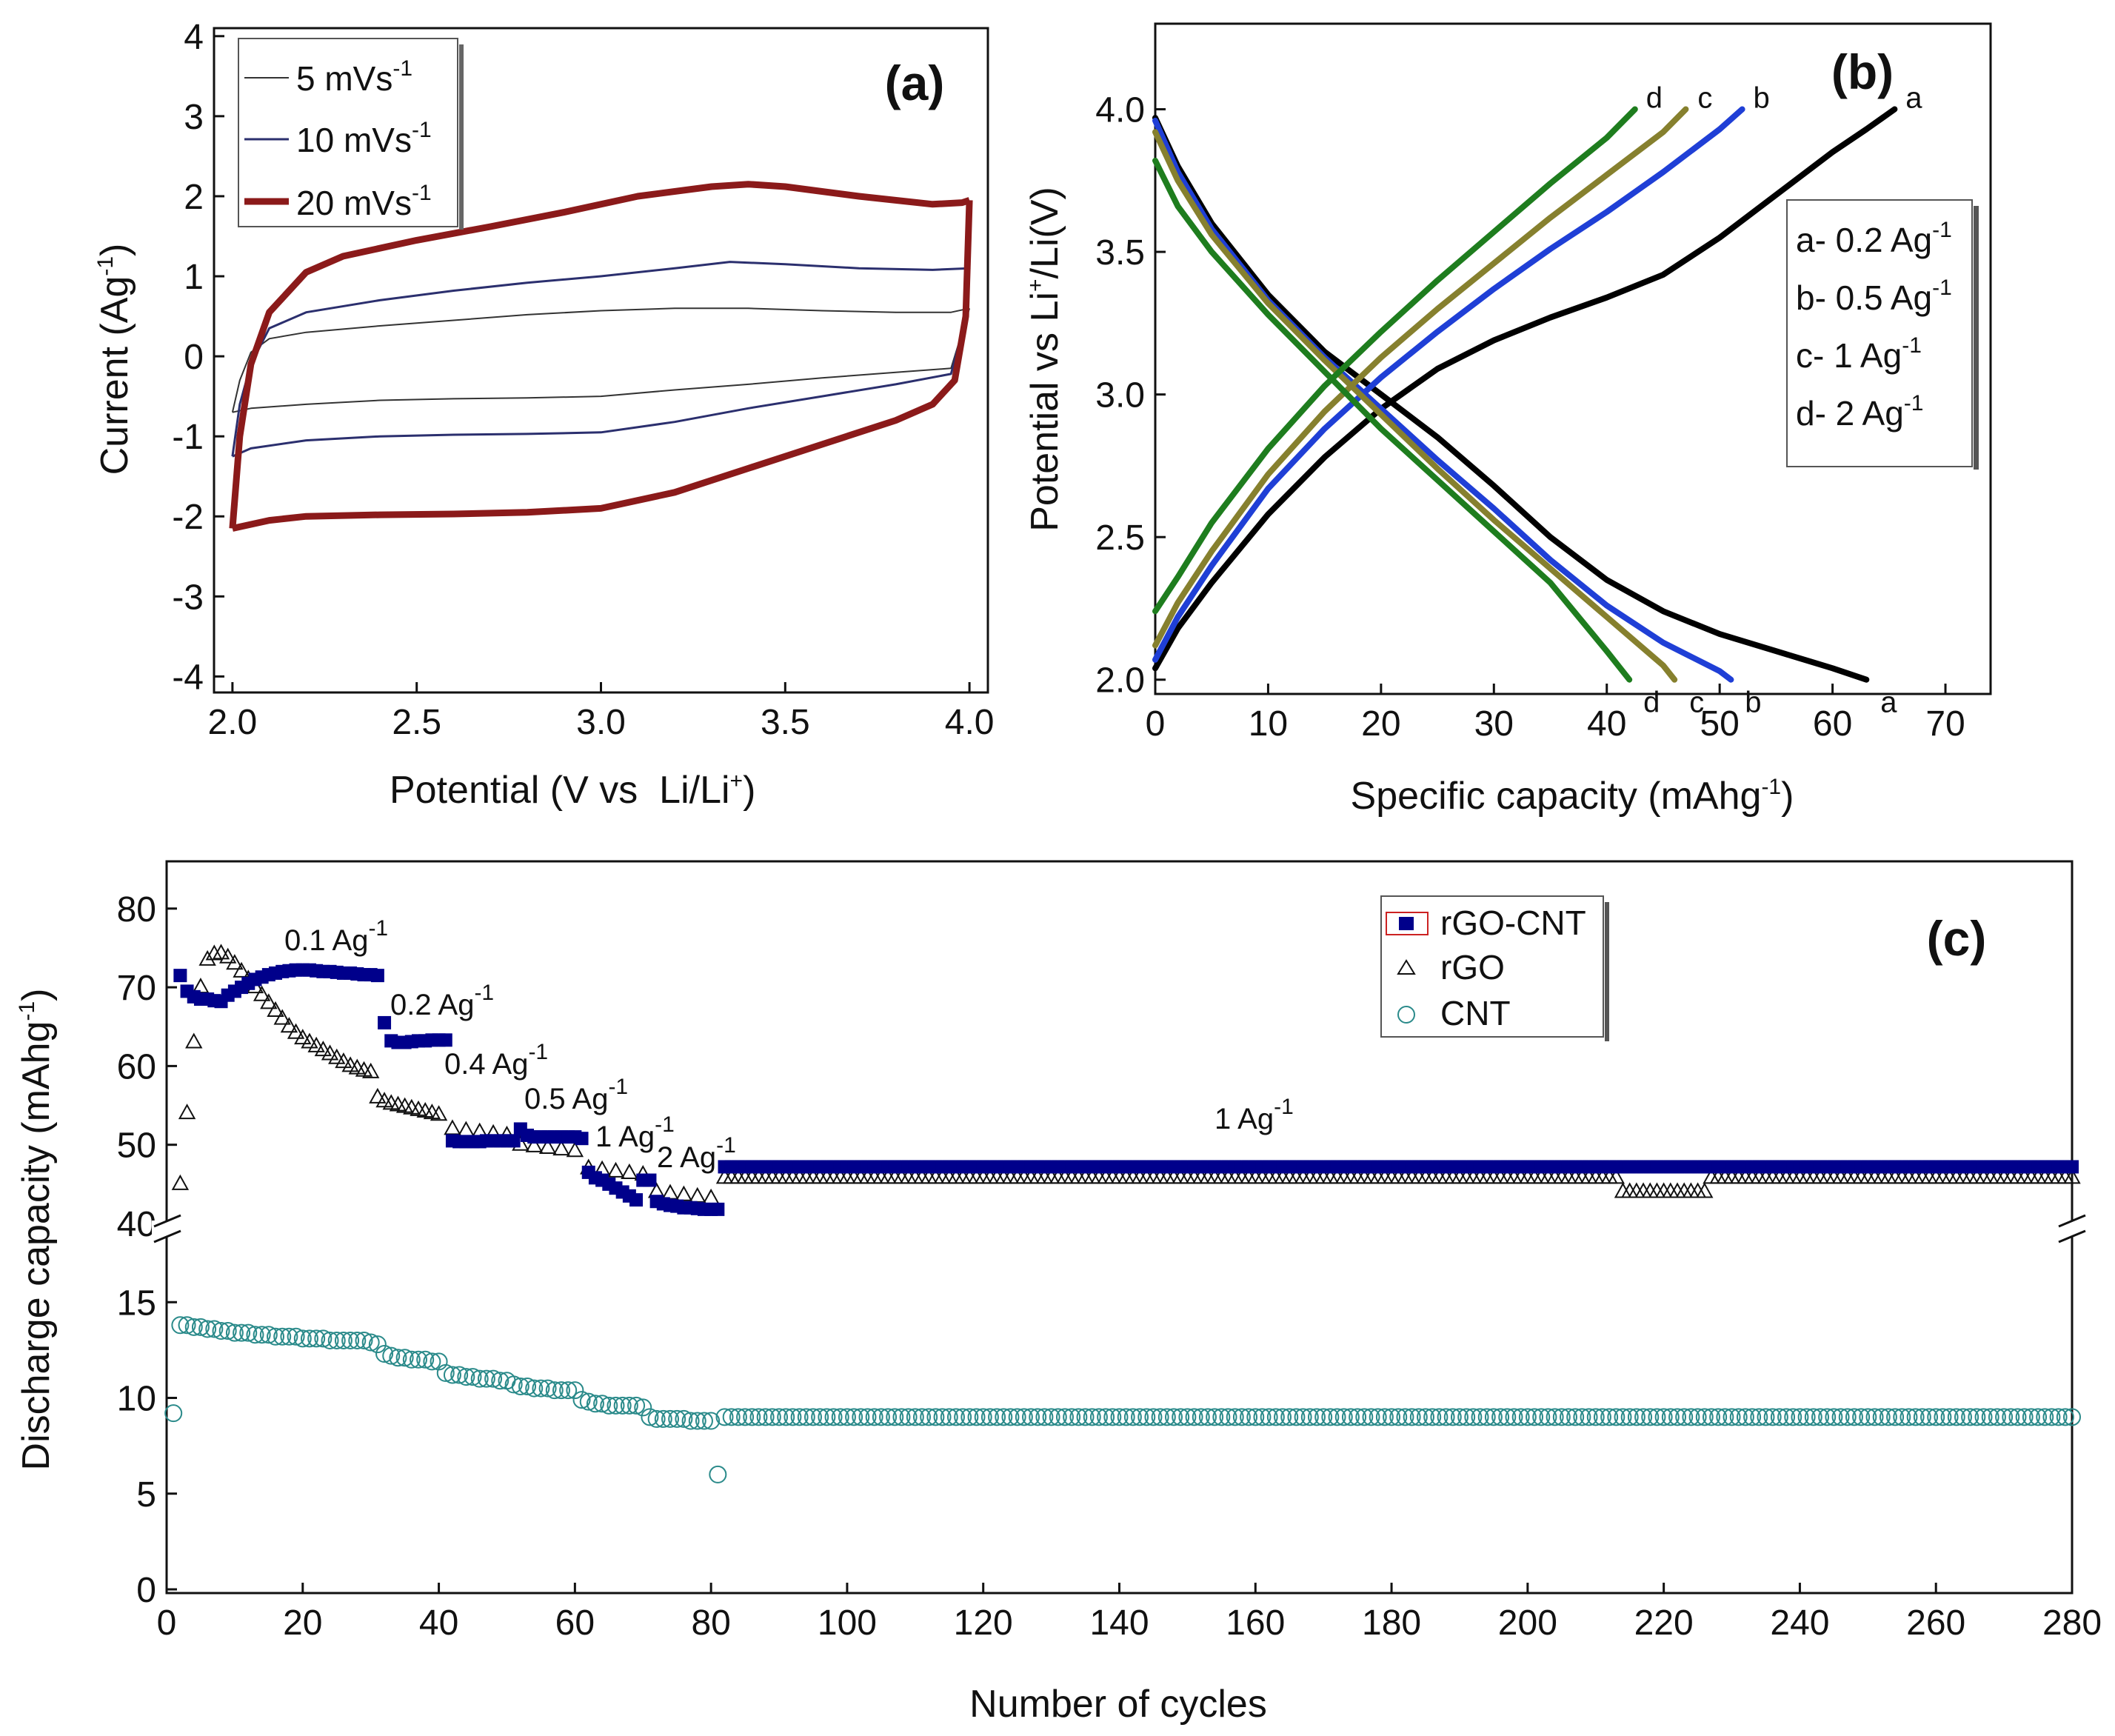 This screenshot has height=1736, width=2115. I want to click on cv-20mvs-cathodic, so click(602, 366).